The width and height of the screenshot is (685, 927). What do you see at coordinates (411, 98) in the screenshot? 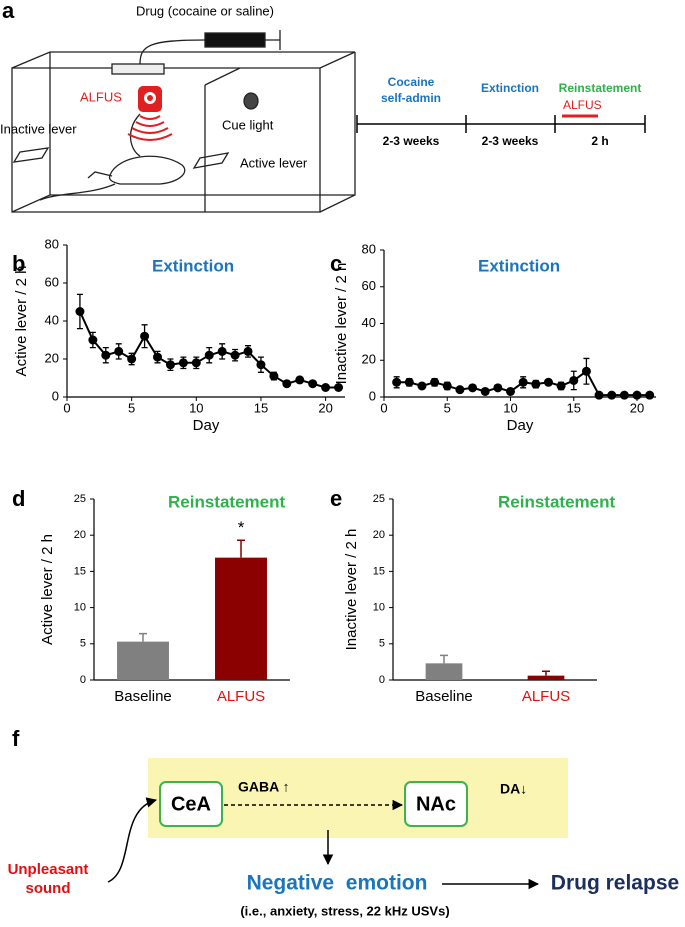
I see `phase-name: self-admin` at bounding box center [411, 98].